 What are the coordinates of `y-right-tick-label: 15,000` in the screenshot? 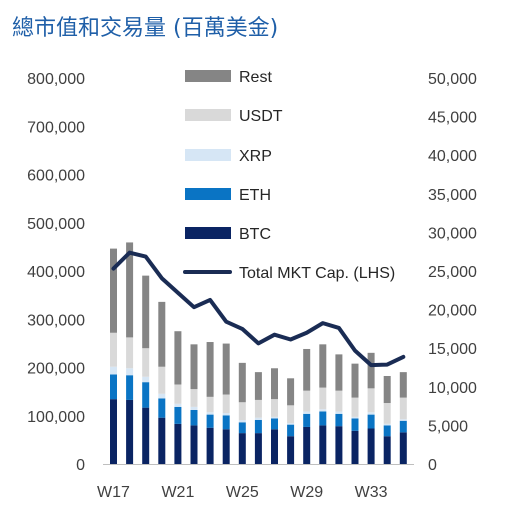 It's located at (452, 349).